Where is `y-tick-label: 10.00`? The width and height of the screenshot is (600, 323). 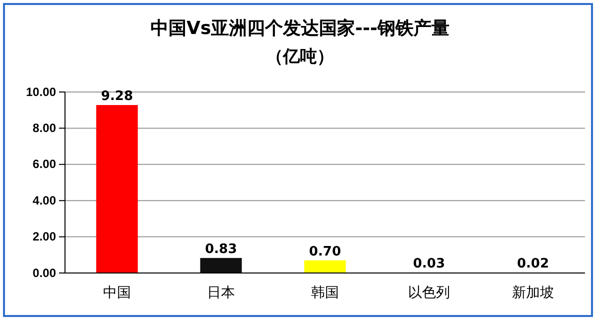 y-tick-label: 10.00 is located at coordinates (41, 91).